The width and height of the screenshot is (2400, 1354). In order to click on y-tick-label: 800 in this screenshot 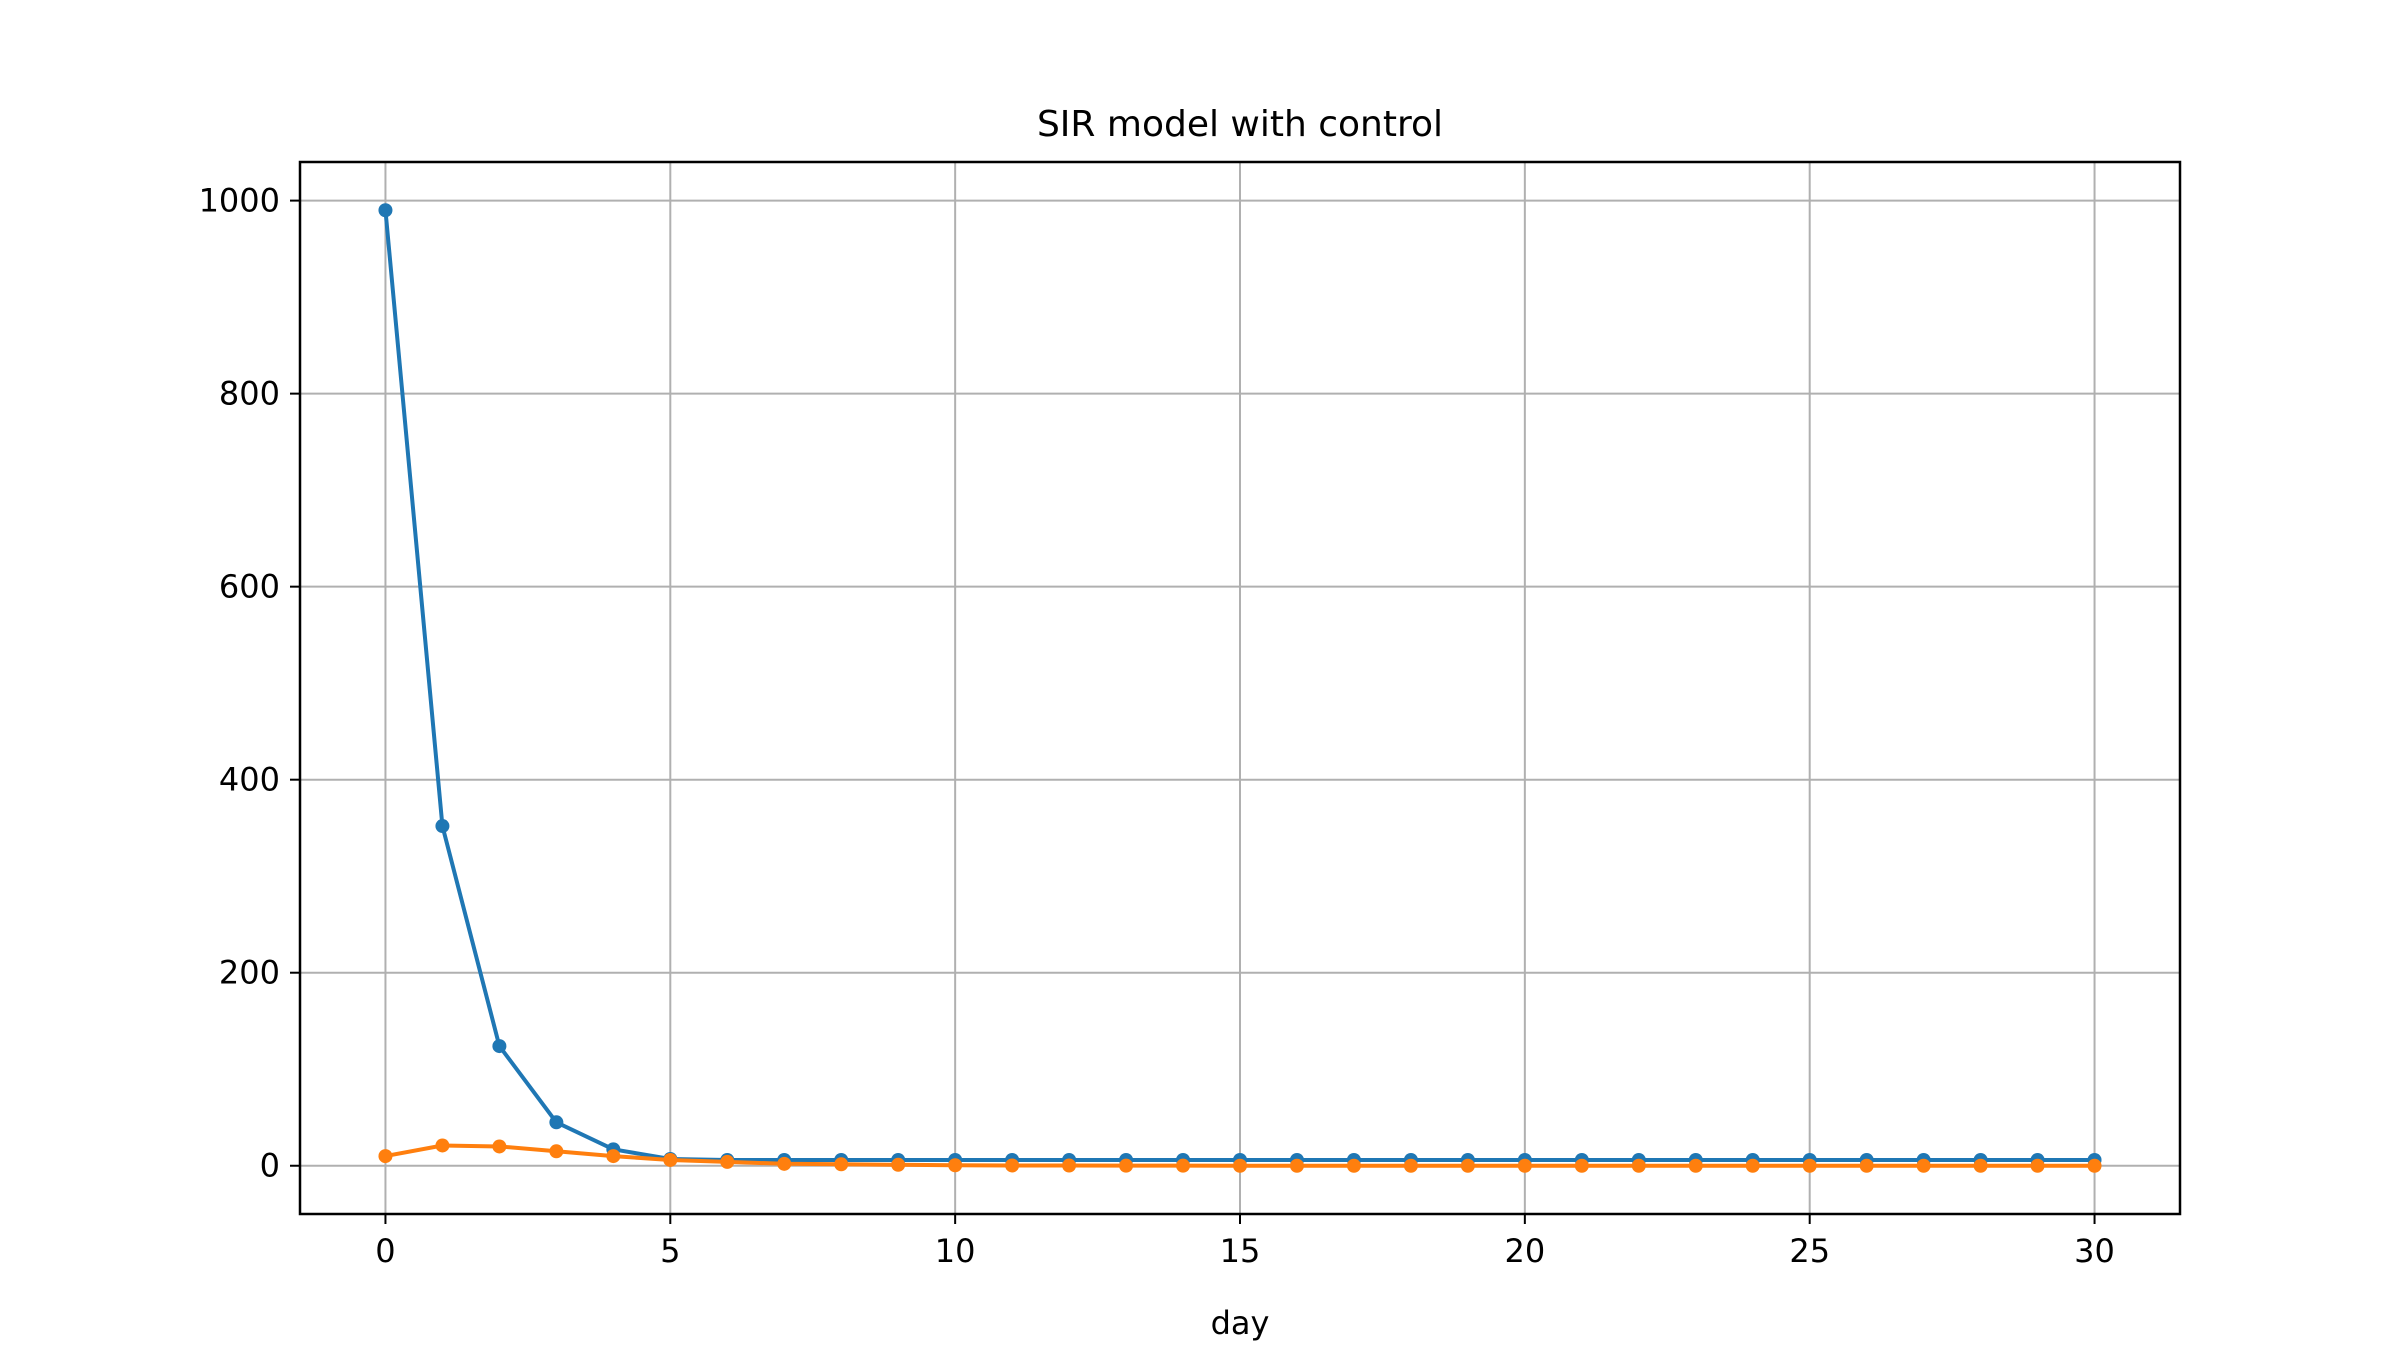, I will do `click(249, 394)`.